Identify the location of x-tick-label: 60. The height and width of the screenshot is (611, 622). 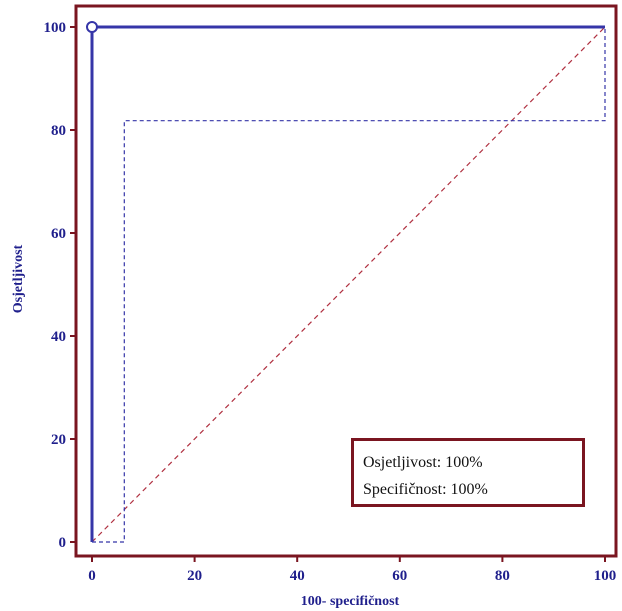
(399, 576).